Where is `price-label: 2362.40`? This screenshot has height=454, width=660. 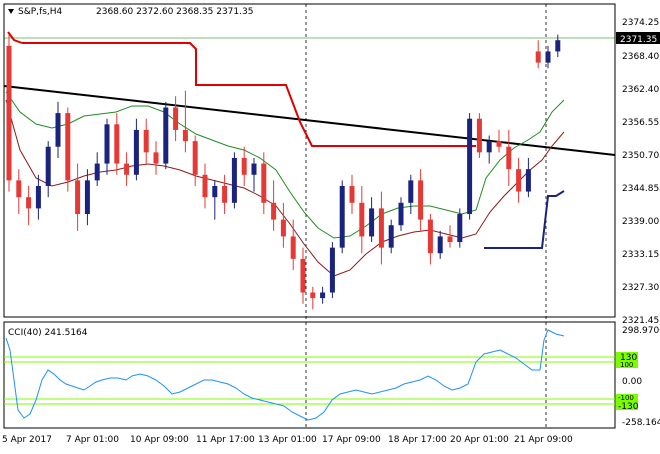 price-label: 2362.40 is located at coordinates (640, 90).